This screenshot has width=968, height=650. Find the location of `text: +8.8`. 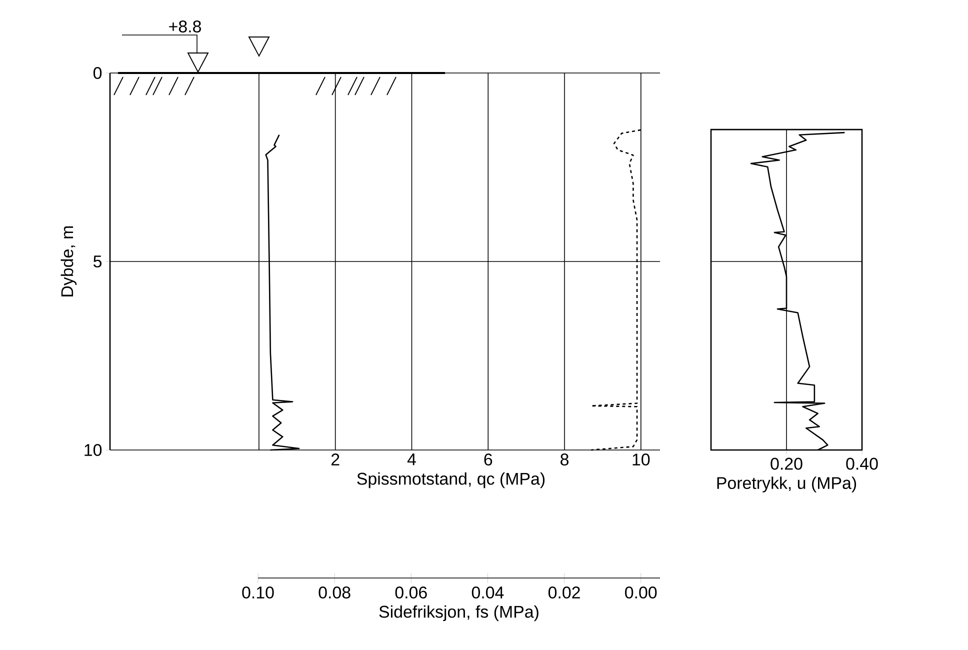

text: +8.8 is located at coordinates (185, 26).